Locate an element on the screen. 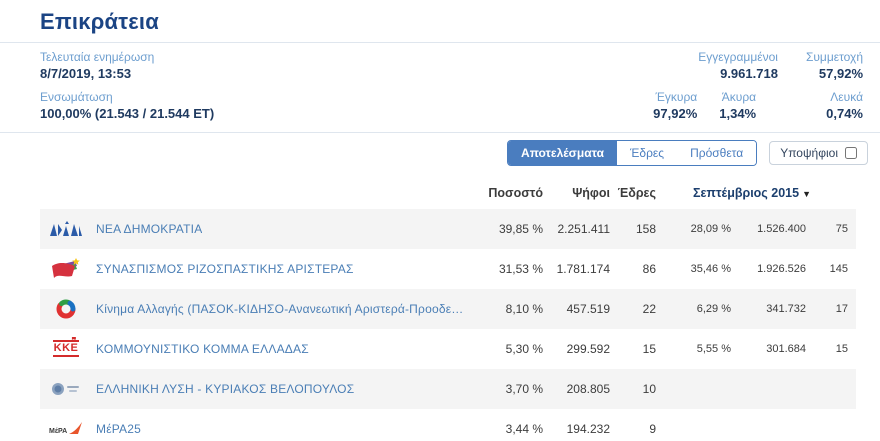 This screenshot has width=880, height=441. prev-percent-cell: 28,09 % is located at coordinates (710, 228).